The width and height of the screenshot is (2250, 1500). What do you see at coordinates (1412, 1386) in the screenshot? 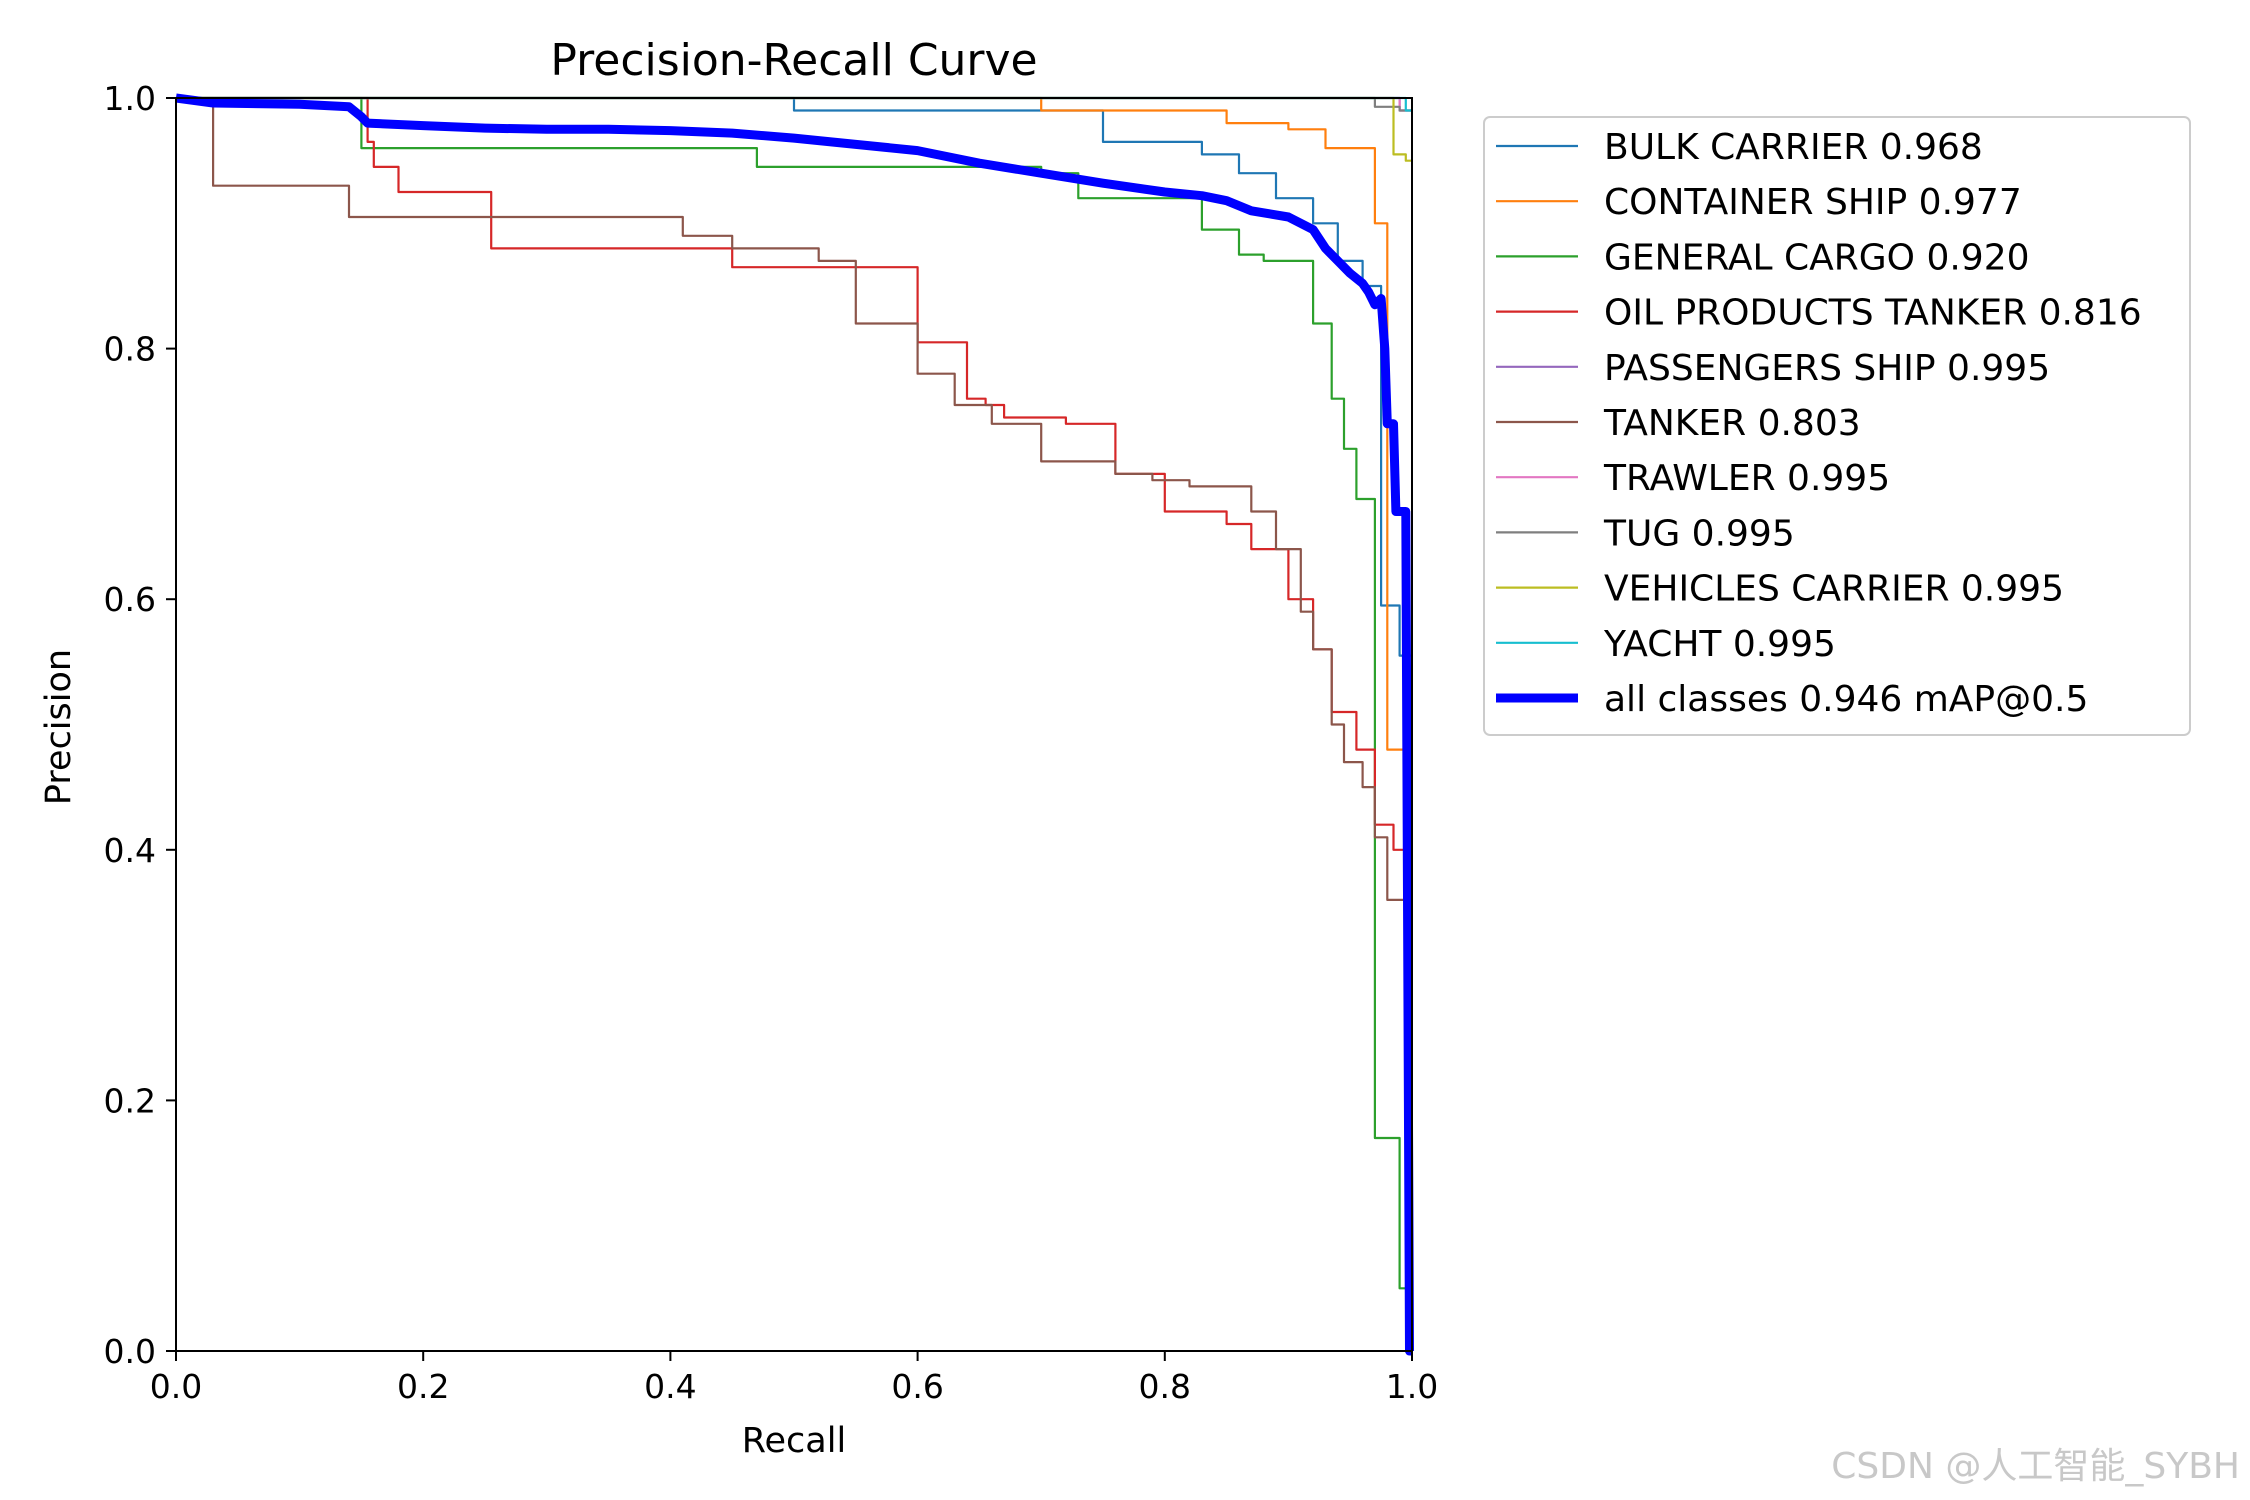
I see `x-tick-label: 1.0` at bounding box center [1412, 1386].